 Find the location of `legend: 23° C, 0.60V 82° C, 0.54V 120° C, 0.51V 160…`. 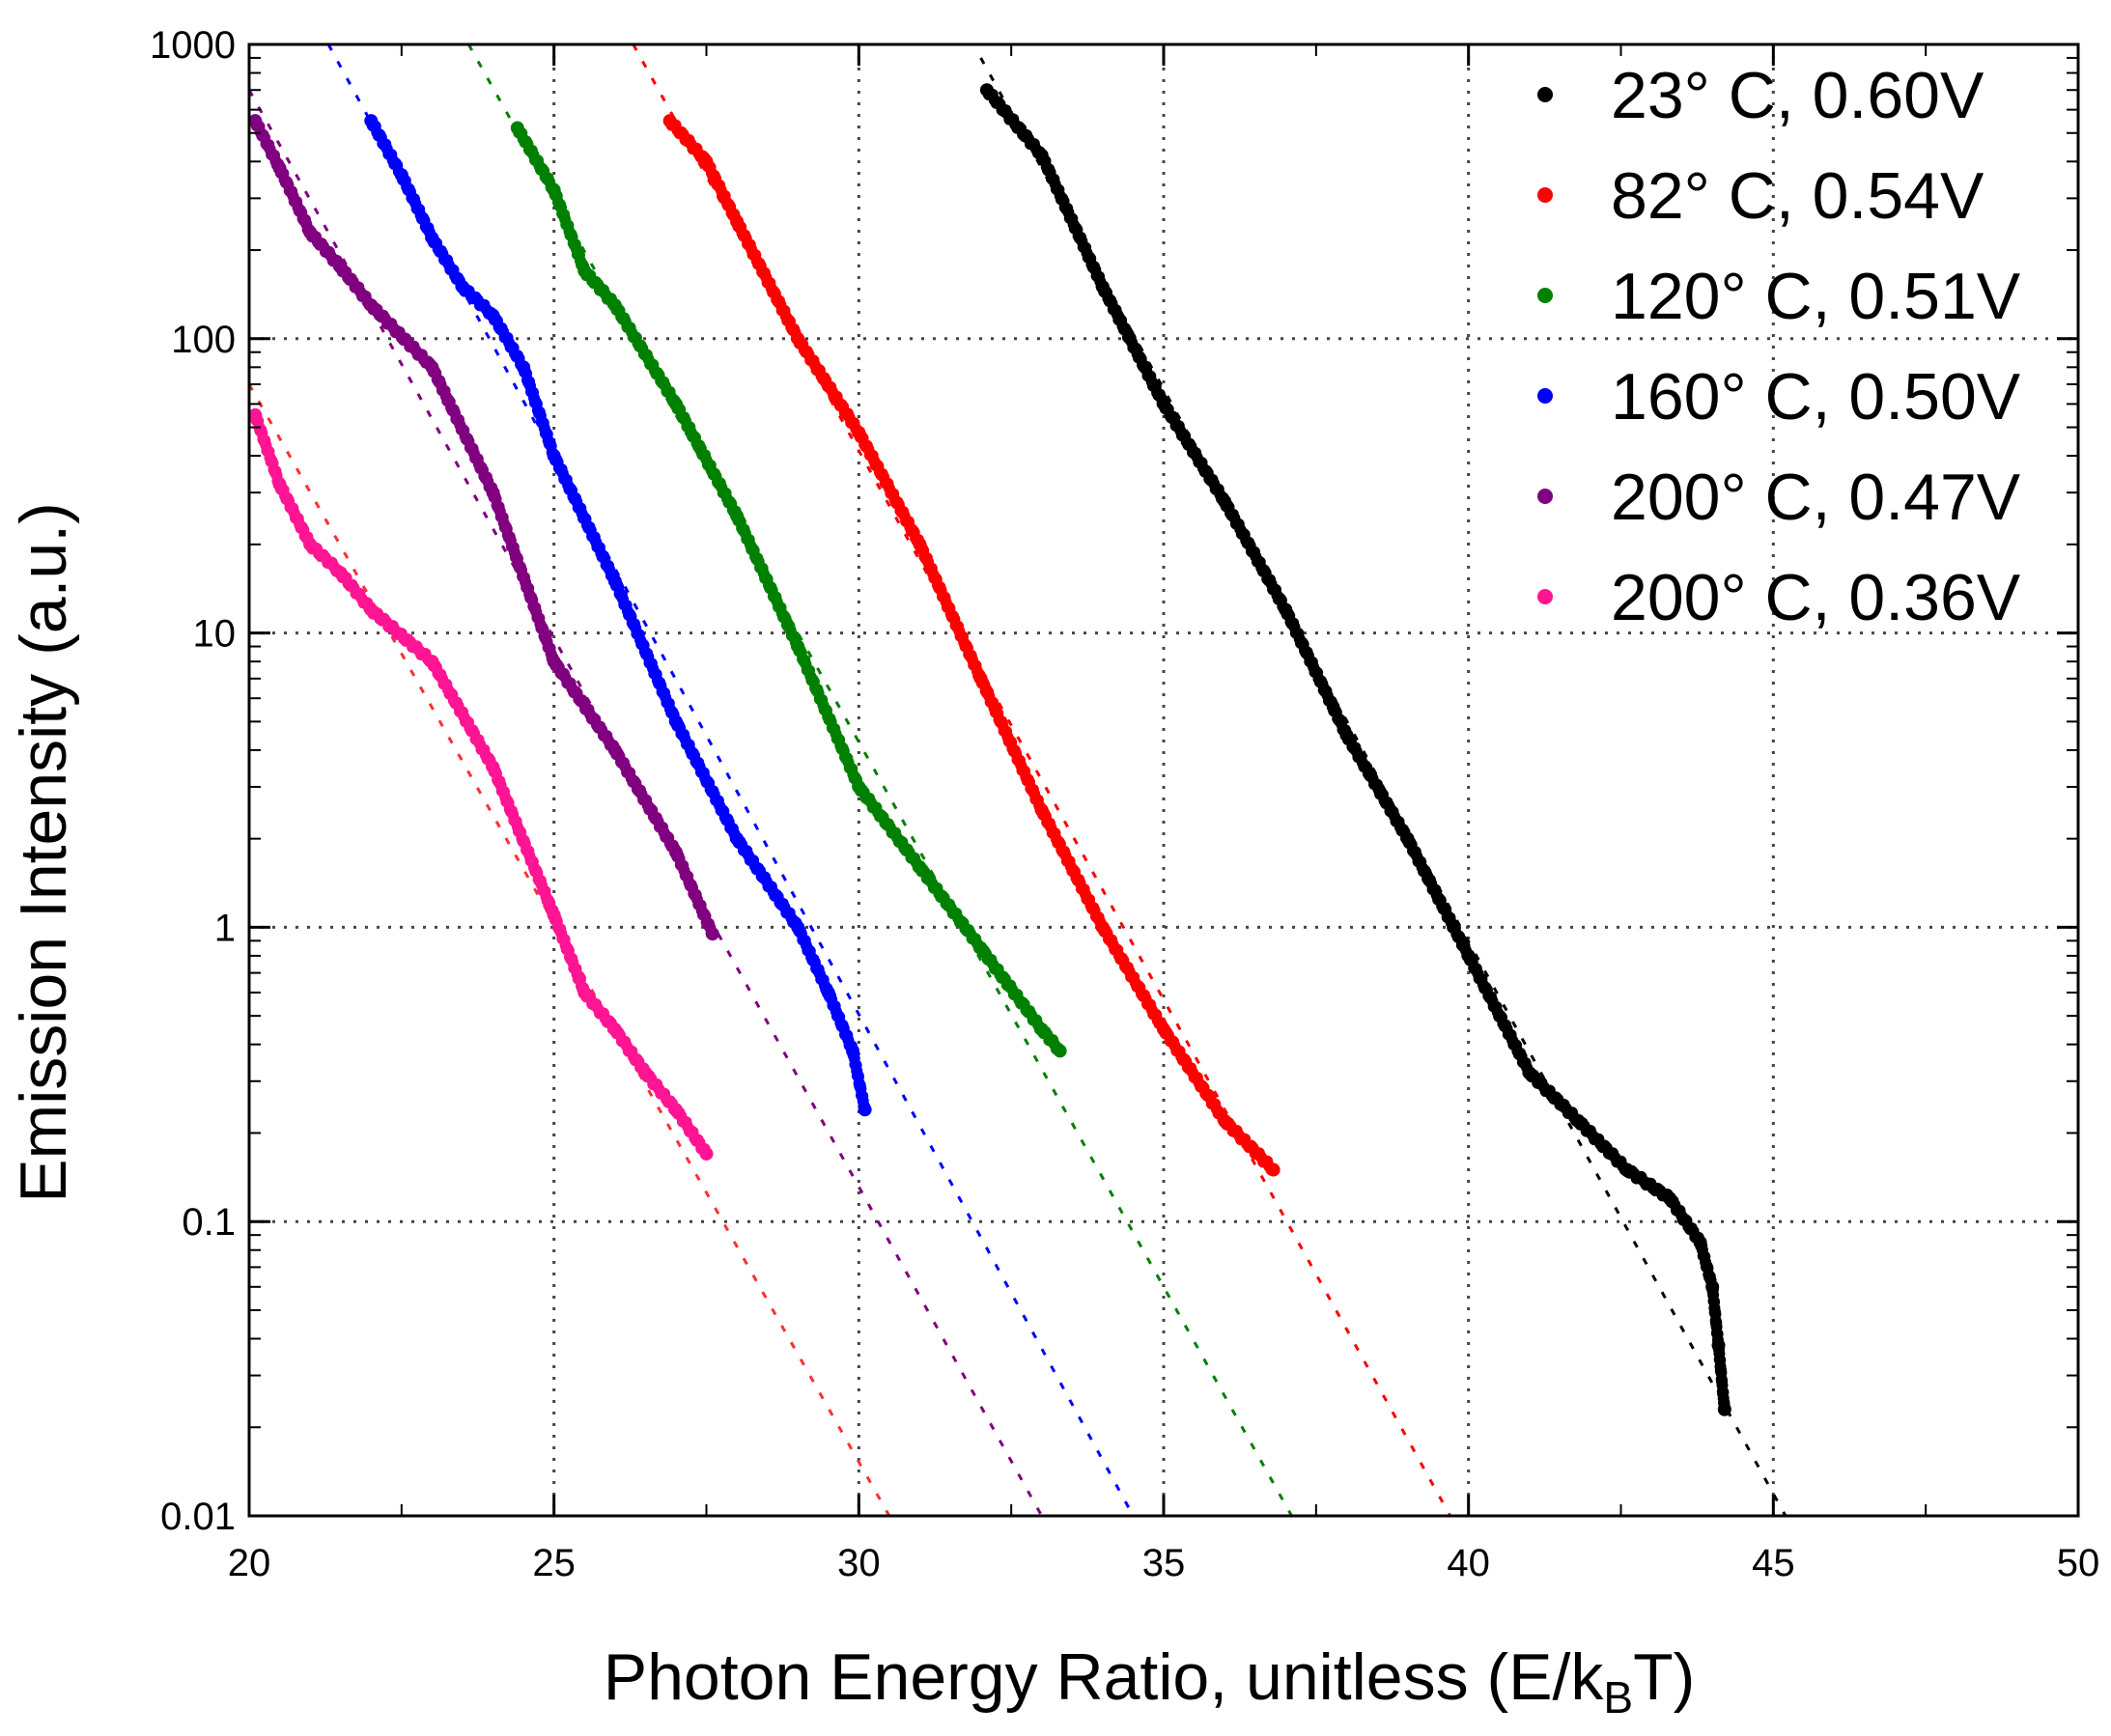

legend: 23° C, 0.60V 82° C, 0.54V 120° C, 0.51V 160… is located at coordinates (1779, 347).